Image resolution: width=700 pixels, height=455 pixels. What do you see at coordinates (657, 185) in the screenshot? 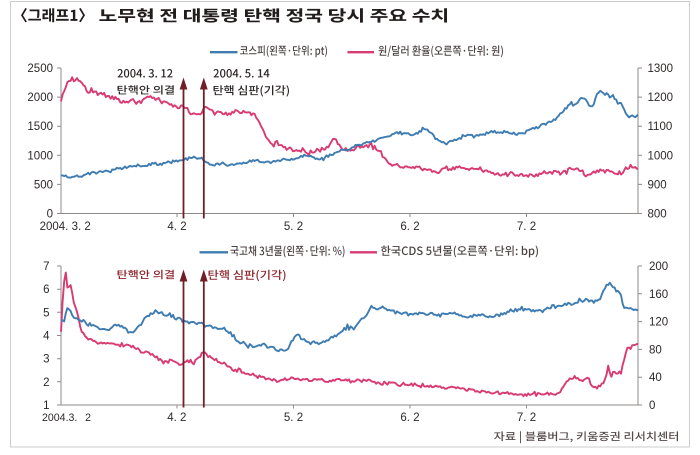
I see `svg-text: 900` at bounding box center [657, 185].